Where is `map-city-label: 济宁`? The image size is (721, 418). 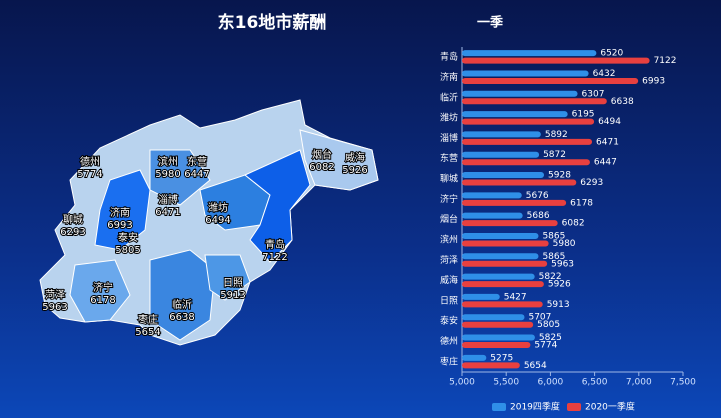 map-city-label: 济宁 is located at coordinates (103, 287).